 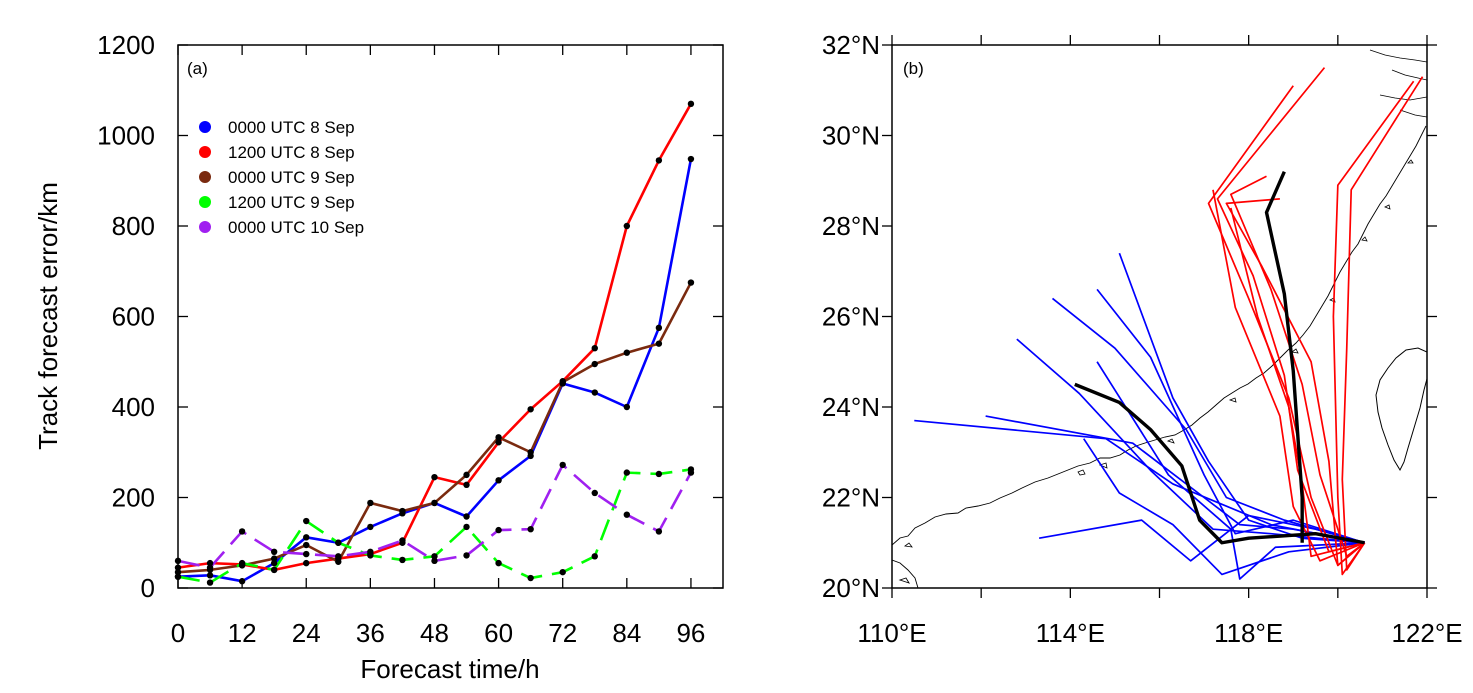 What do you see at coordinates (1401, 409) in the screenshot?
I see `taiwan-coastline` at bounding box center [1401, 409].